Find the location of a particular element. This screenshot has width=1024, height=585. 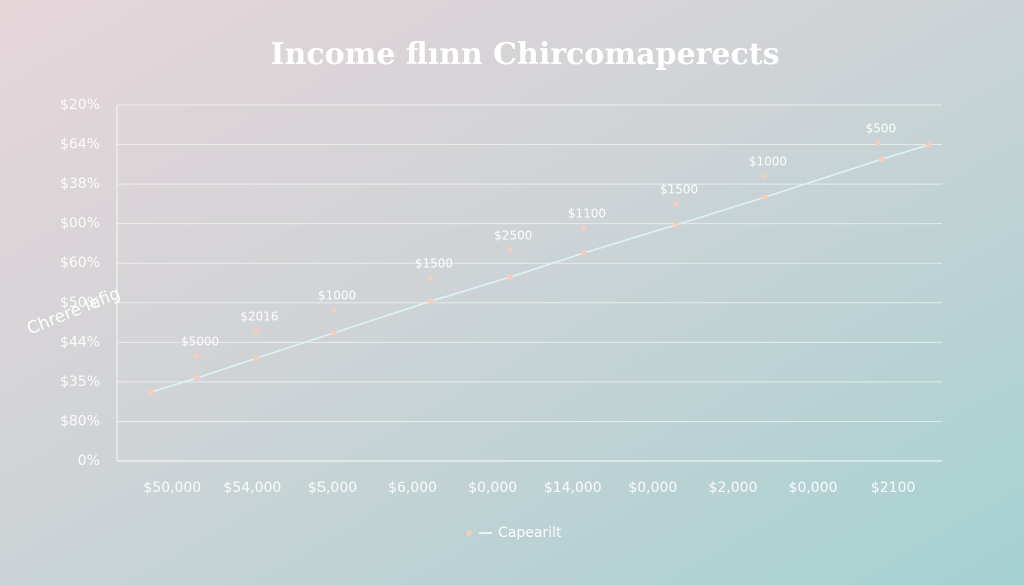

x-tick-label: $14,000 is located at coordinates (573, 488).